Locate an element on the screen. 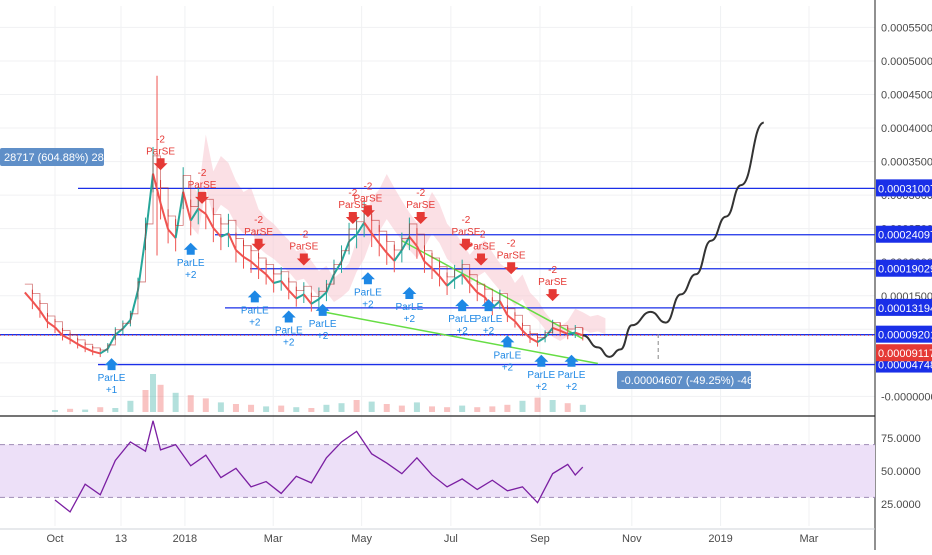  projection-path is located at coordinates (673, 239).